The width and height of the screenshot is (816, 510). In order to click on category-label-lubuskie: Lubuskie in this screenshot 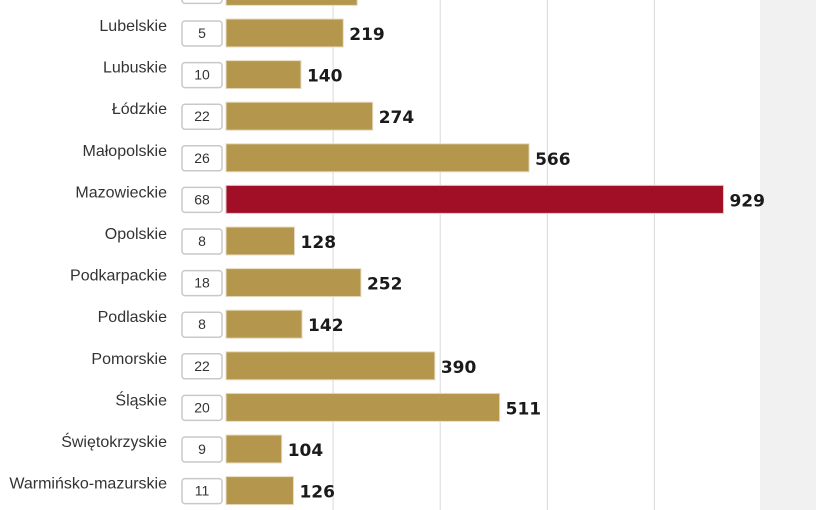, I will do `click(135, 68)`.